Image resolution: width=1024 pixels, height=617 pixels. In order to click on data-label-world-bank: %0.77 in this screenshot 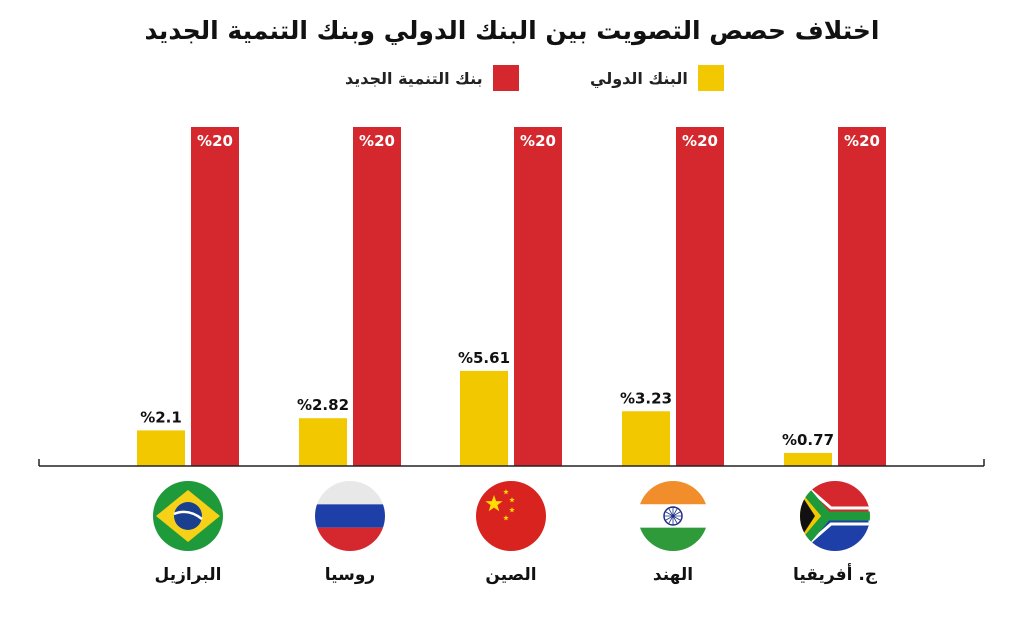, I will do `click(808, 440)`.